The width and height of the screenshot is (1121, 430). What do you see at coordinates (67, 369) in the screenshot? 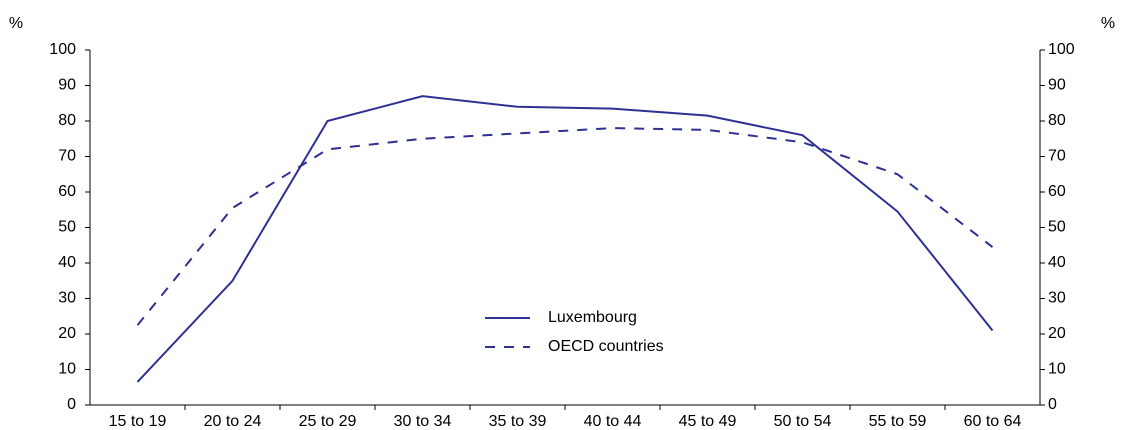
I see `y-tick-label: 10` at bounding box center [67, 369].